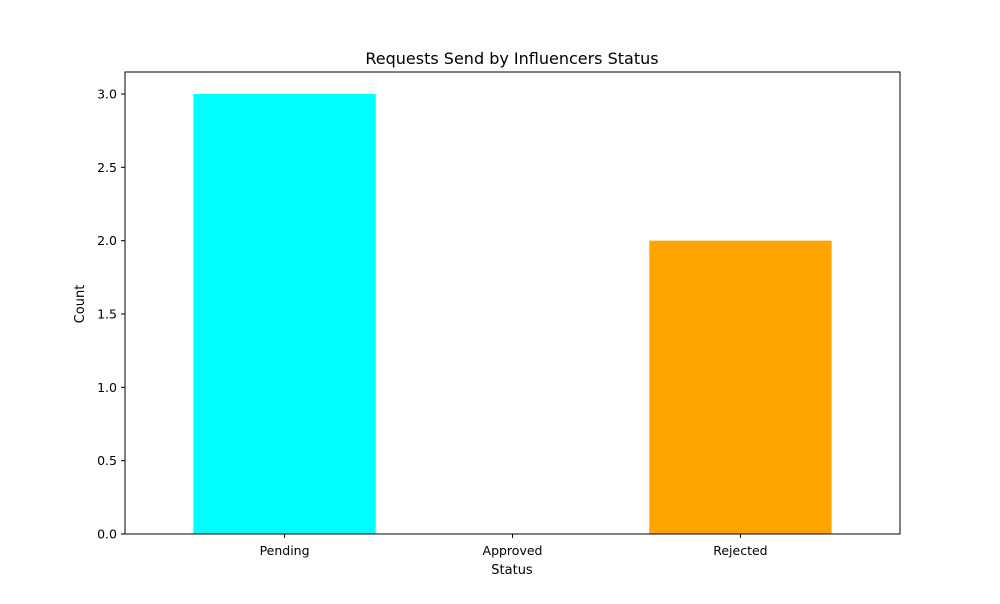 The width and height of the screenshot is (1000, 604). What do you see at coordinates (740, 387) in the screenshot?
I see `bar-rejected` at bounding box center [740, 387].